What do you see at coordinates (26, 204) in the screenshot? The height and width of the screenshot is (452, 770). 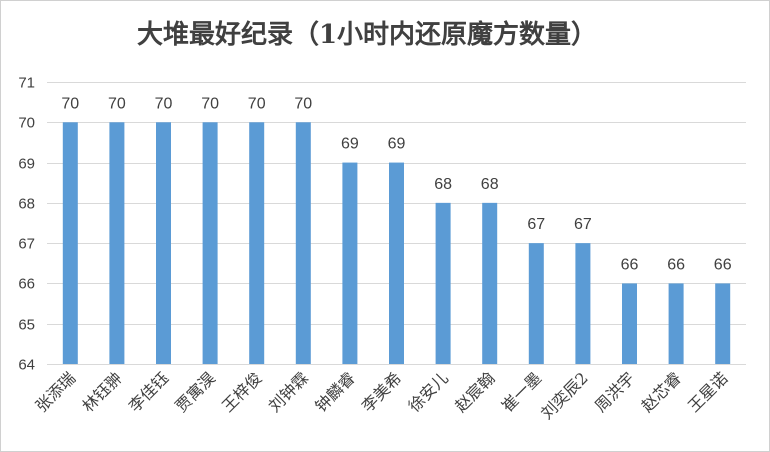 I see `y-tick-label: 68` at bounding box center [26, 204].